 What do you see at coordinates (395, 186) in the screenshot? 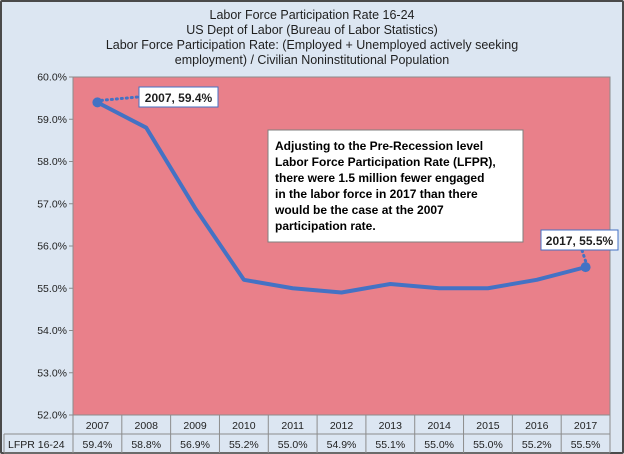
I see `annotation-note-box` at bounding box center [395, 186].